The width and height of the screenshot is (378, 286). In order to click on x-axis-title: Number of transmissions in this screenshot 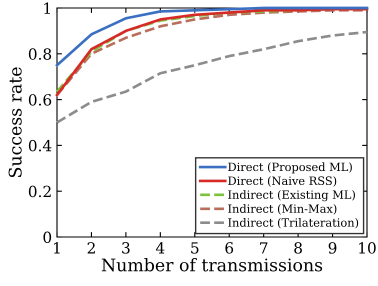, I will do `click(212, 265)`.